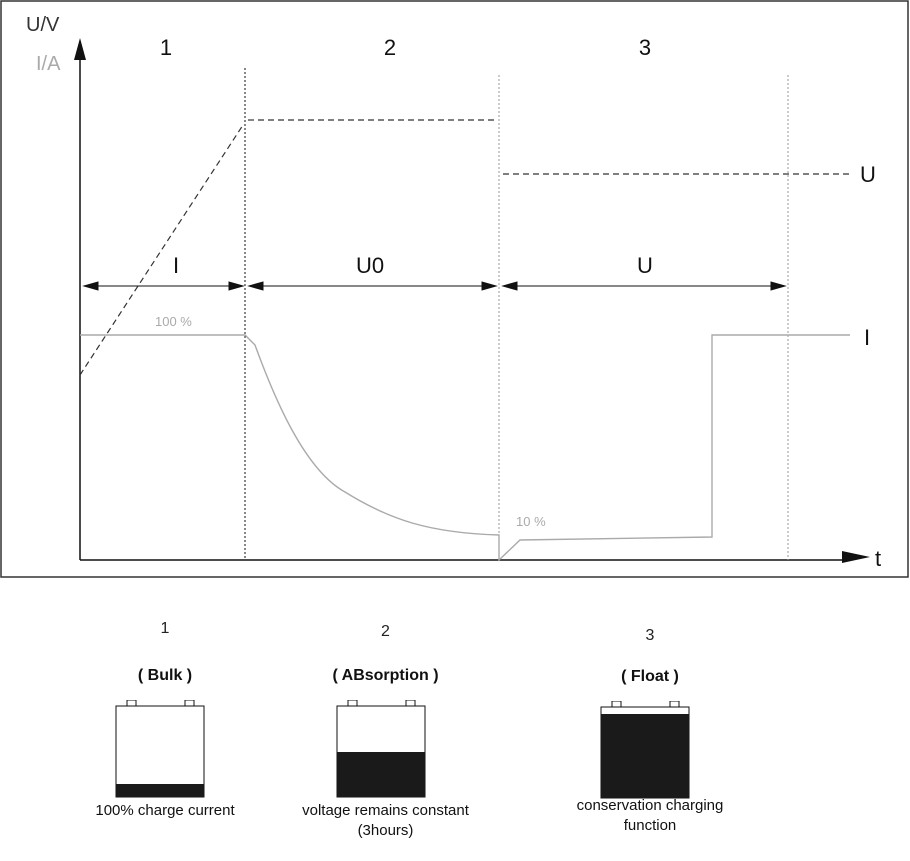 The height and width of the screenshot is (861, 910). What do you see at coordinates (255, 286) in the screenshot?
I see `phase-2-range-arrow-left` at bounding box center [255, 286].